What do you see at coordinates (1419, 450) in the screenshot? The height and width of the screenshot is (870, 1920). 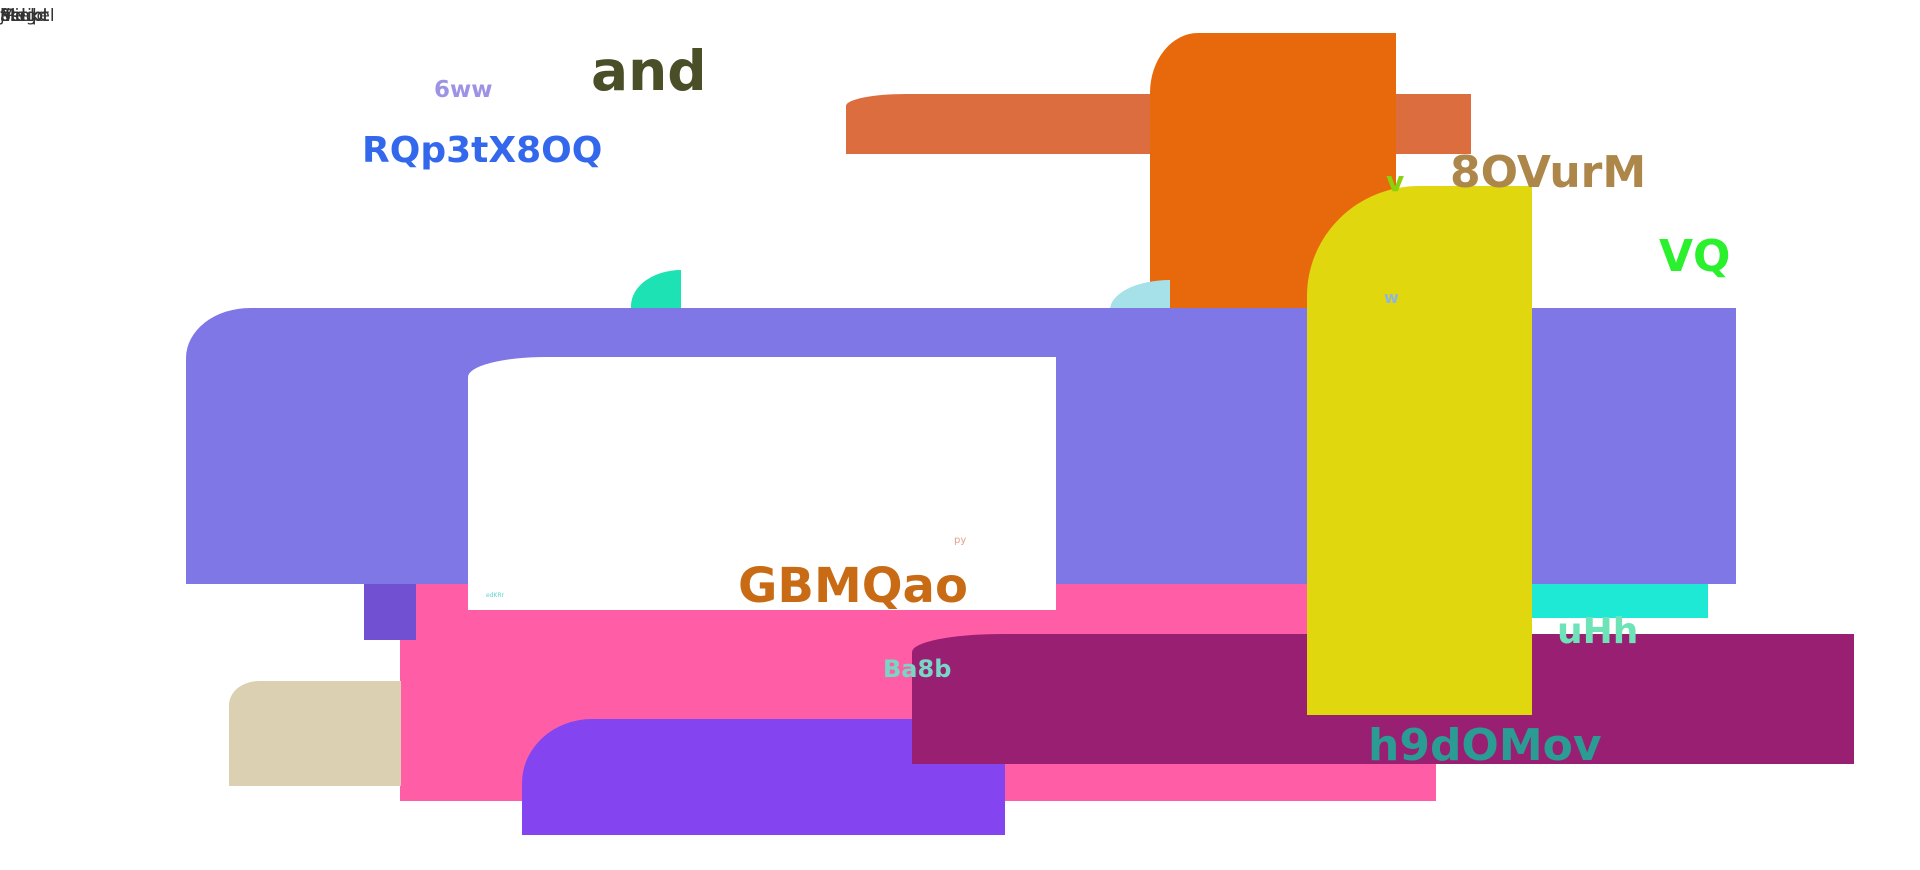 I see `yellow-column-shape` at bounding box center [1419, 450].